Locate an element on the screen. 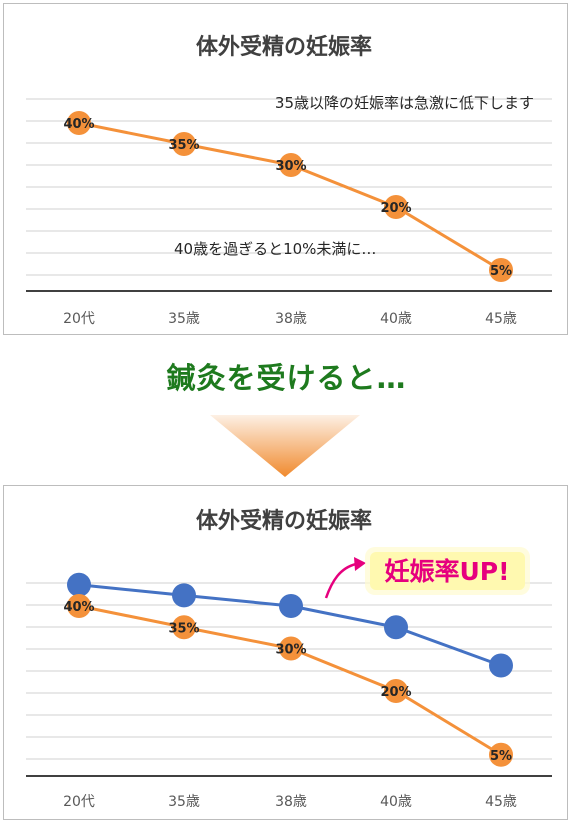 The width and height of the screenshot is (573, 825). callout-arrow is located at coordinates (340, 580).